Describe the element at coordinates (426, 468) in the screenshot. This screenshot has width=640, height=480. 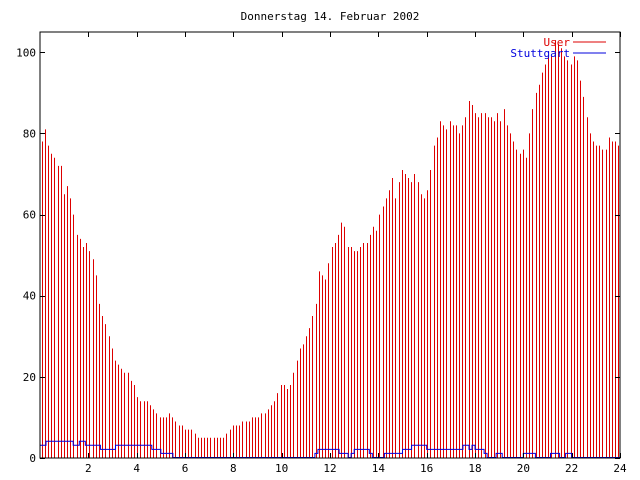
I see `x-tick-label: 16` at that location.